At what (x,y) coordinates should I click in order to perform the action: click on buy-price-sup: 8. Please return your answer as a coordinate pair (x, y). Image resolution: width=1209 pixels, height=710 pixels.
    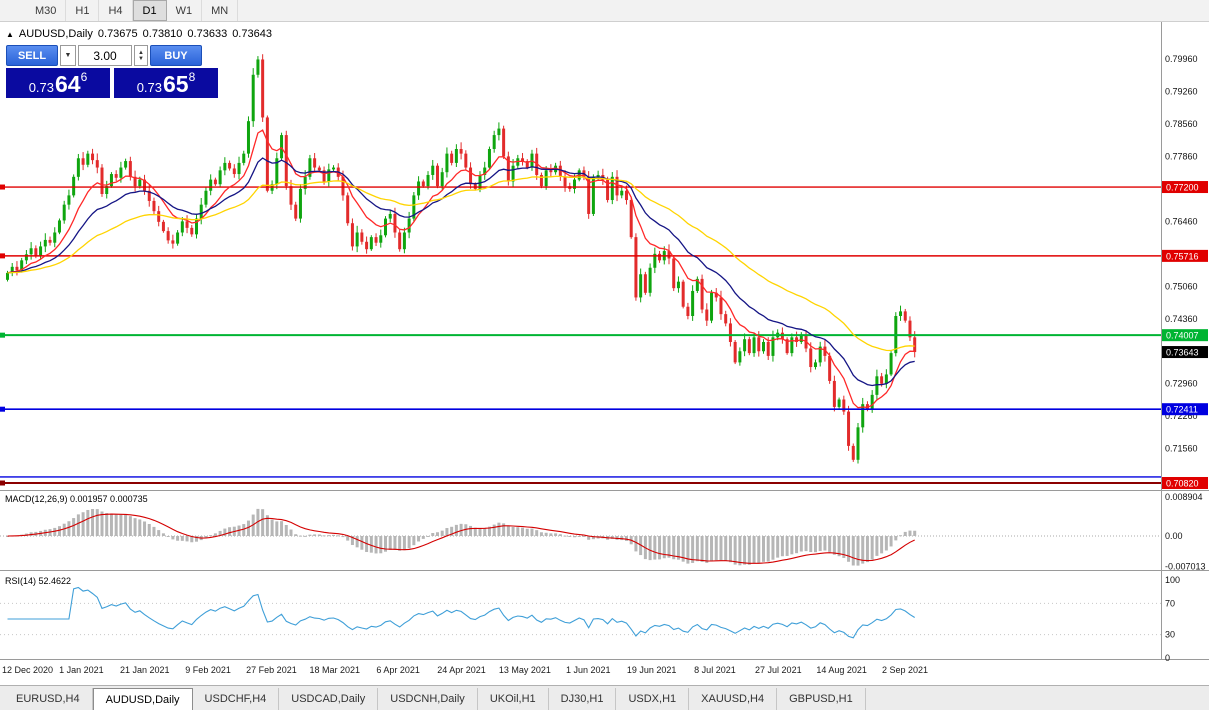
    Looking at the image, I should click on (192, 77).